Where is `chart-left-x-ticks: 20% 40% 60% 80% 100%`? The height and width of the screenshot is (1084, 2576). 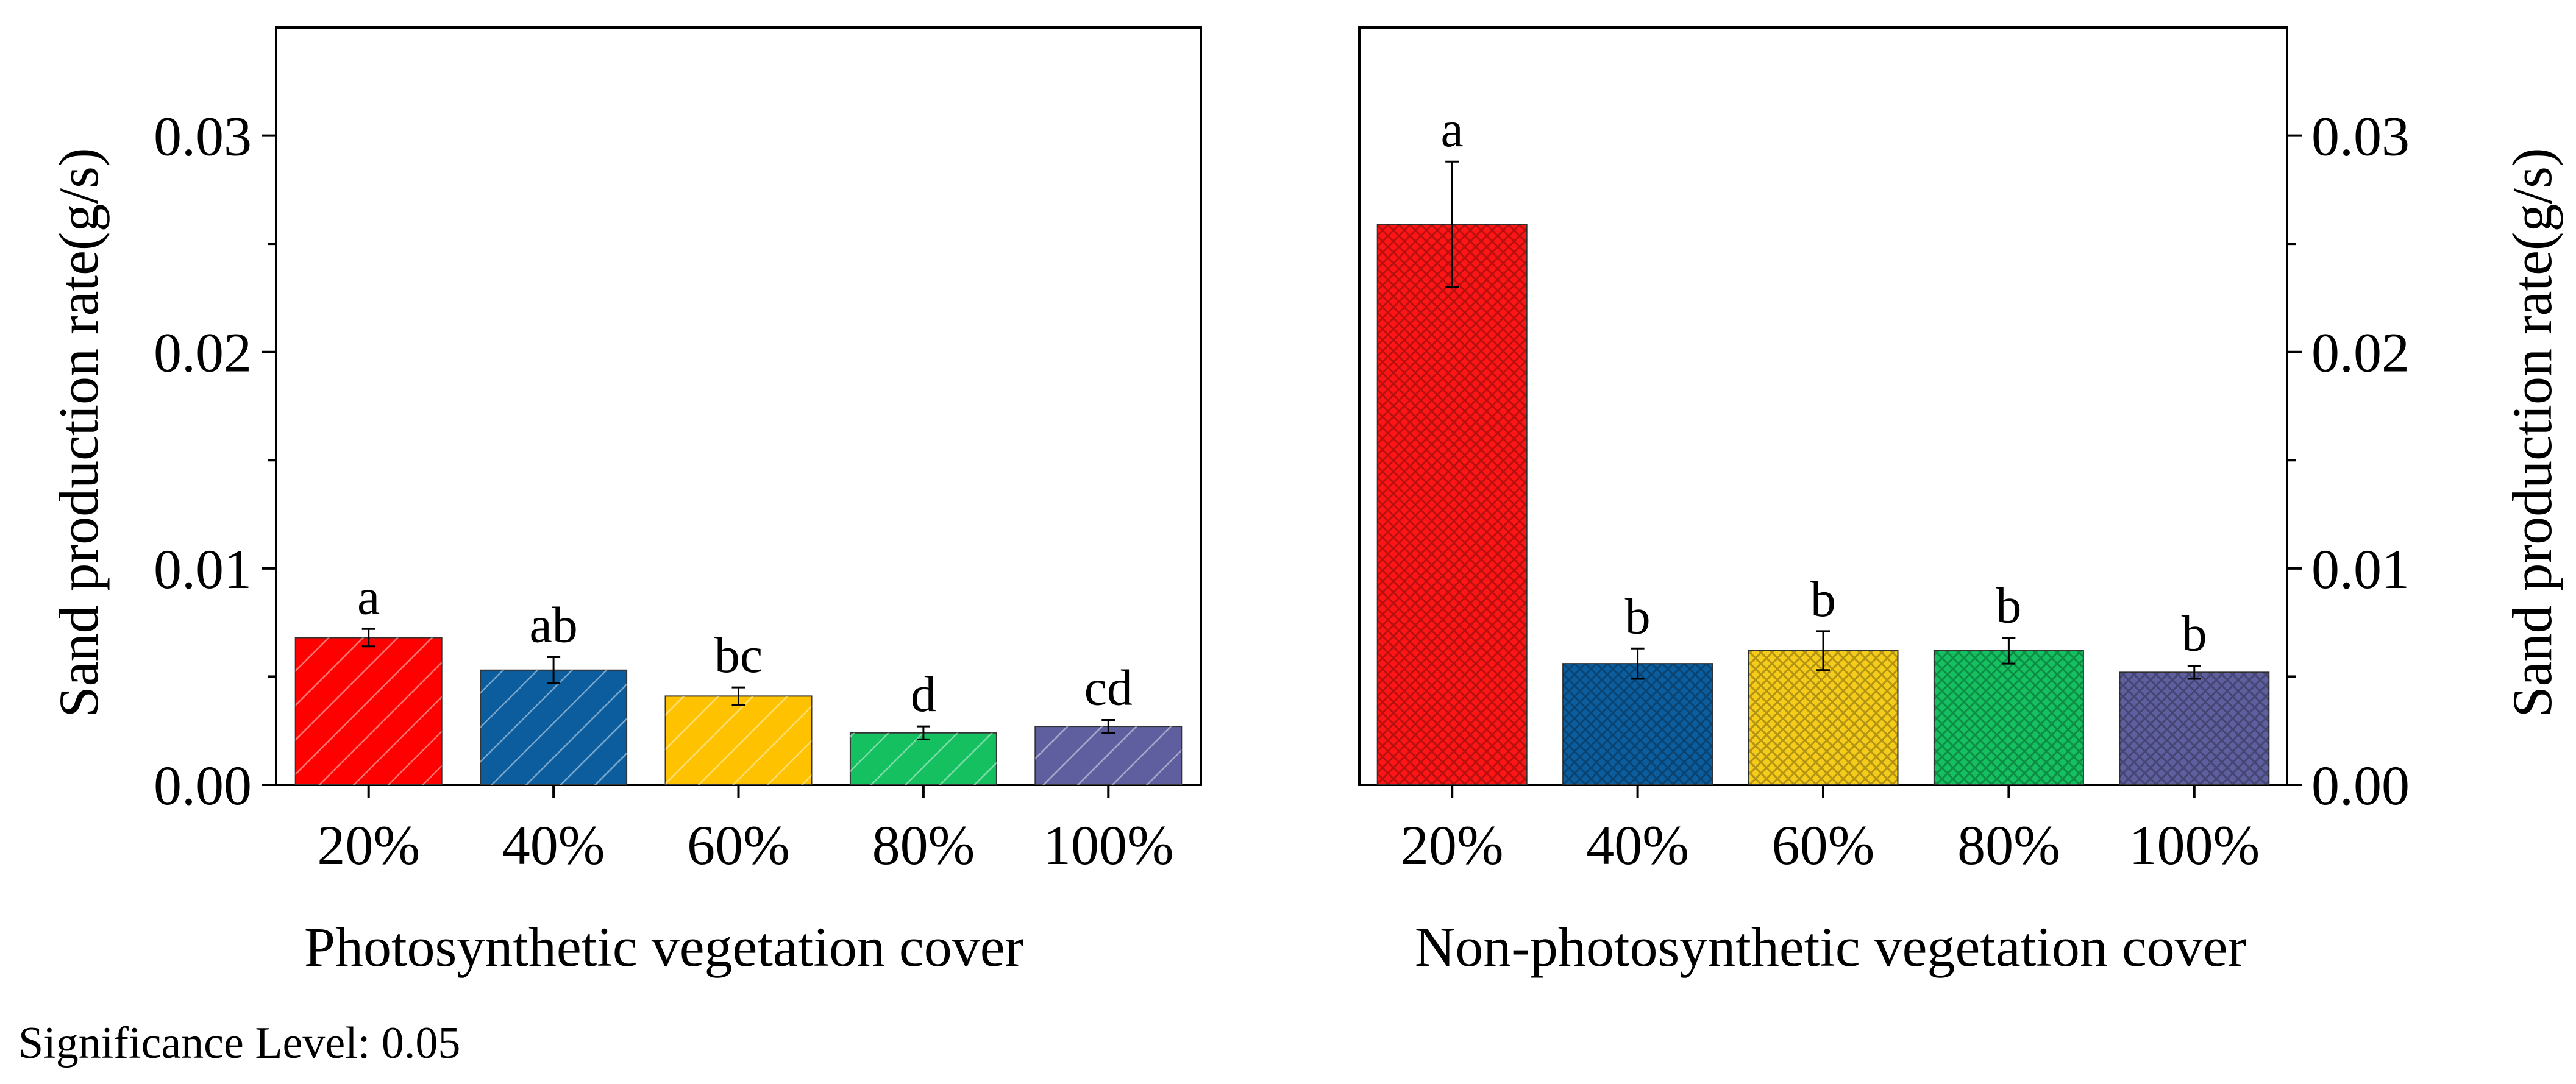 chart-left-x-ticks: 20% 40% 60% 80% 100% is located at coordinates (745, 830).